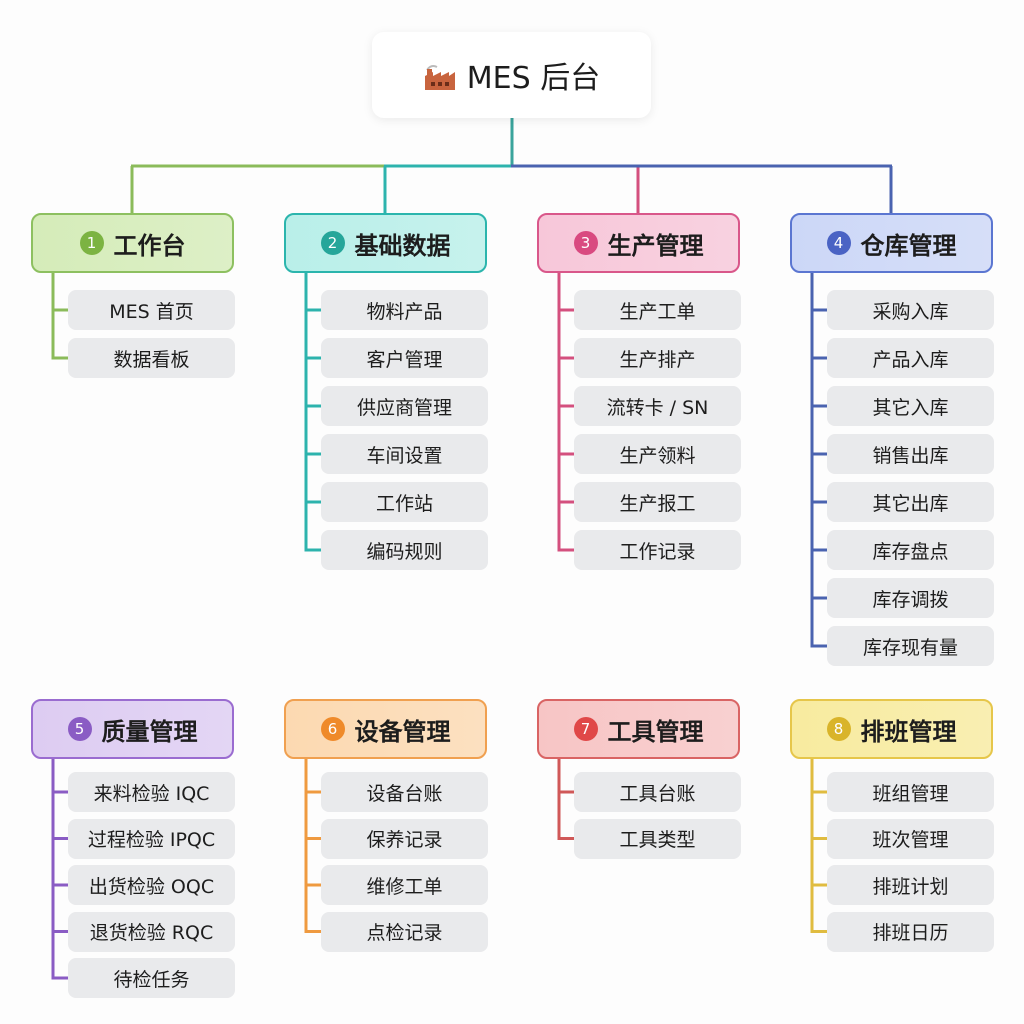 The height and width of the screenshot is (1024, 1024). I want to click on module-header-4: 4 仓库管理, so click(891, 243).